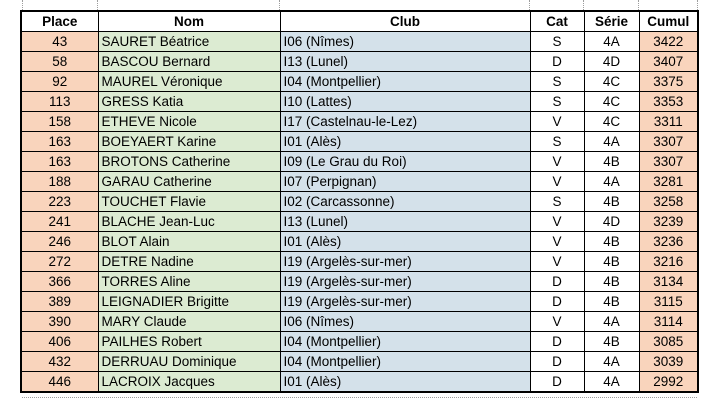 Image resolution: width=709 pixels, height=401 pixels. Describe the element at coordinates (189, 281) in the screenshot. I see `cell-nom: TORRES Aline` at that location.